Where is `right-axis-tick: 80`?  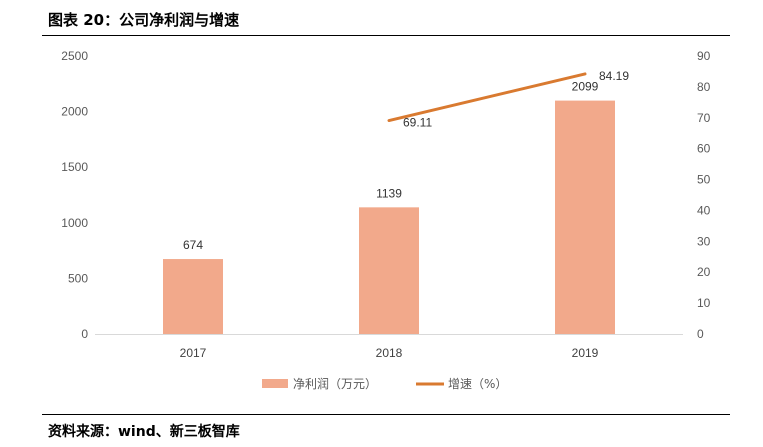 right-axis-tick: 80 is located at coordinates (704, 87).